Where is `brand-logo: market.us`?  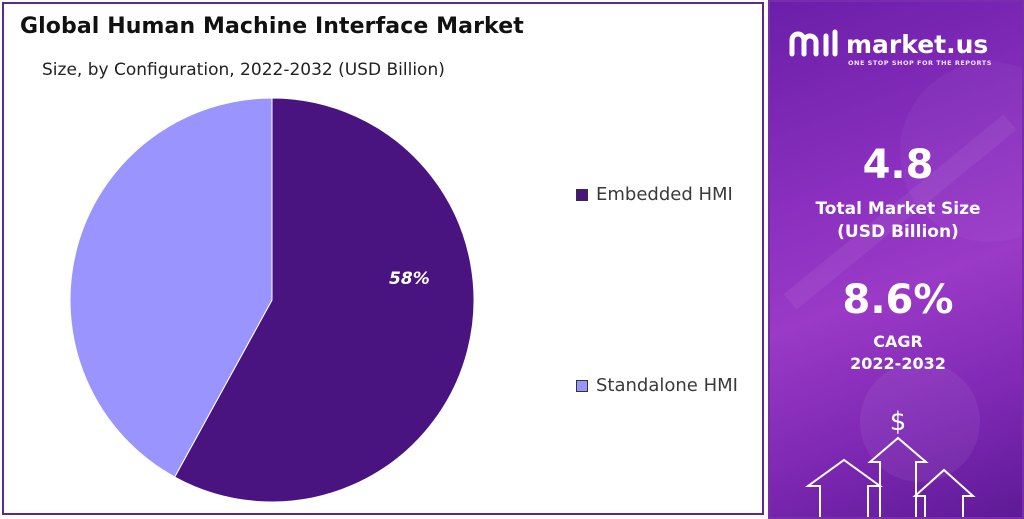
brand-logo: market.us is located at coordinates (888, 44).